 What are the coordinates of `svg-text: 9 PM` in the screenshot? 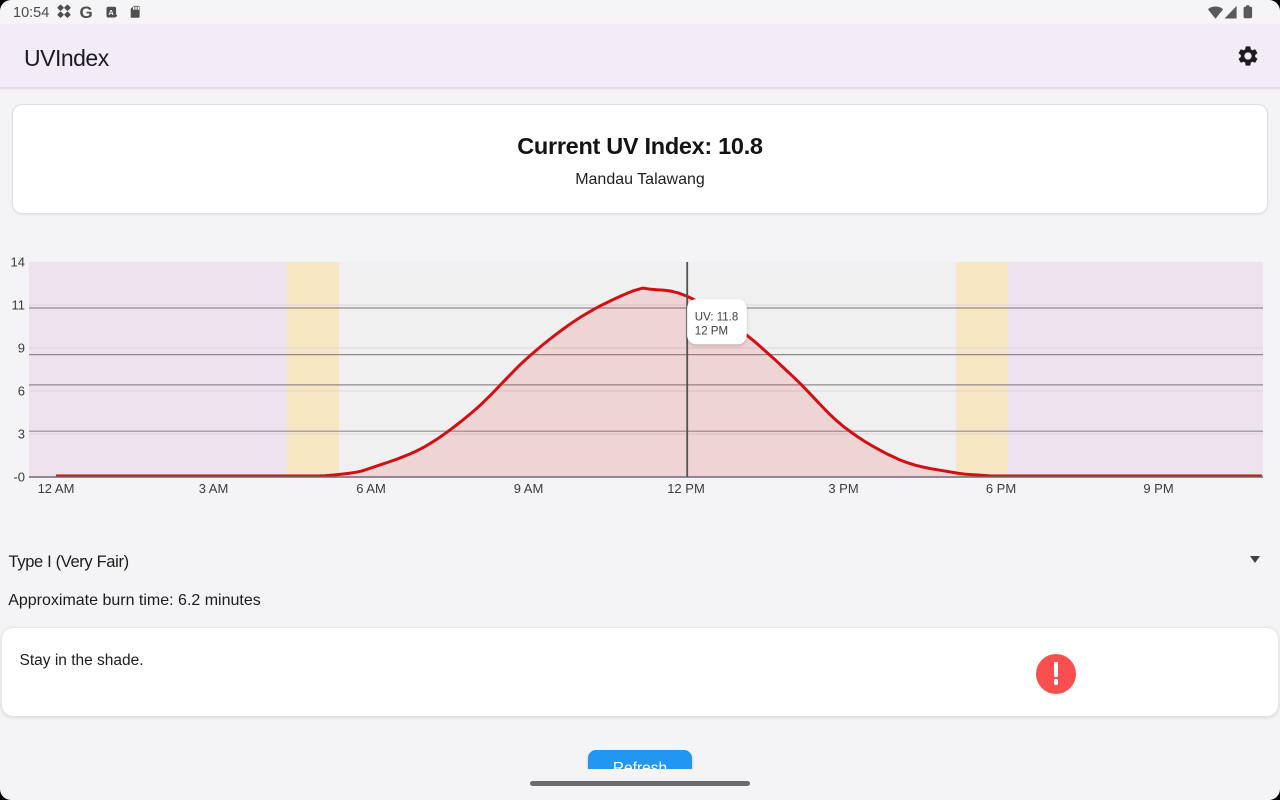 It's located at (1158, 488).